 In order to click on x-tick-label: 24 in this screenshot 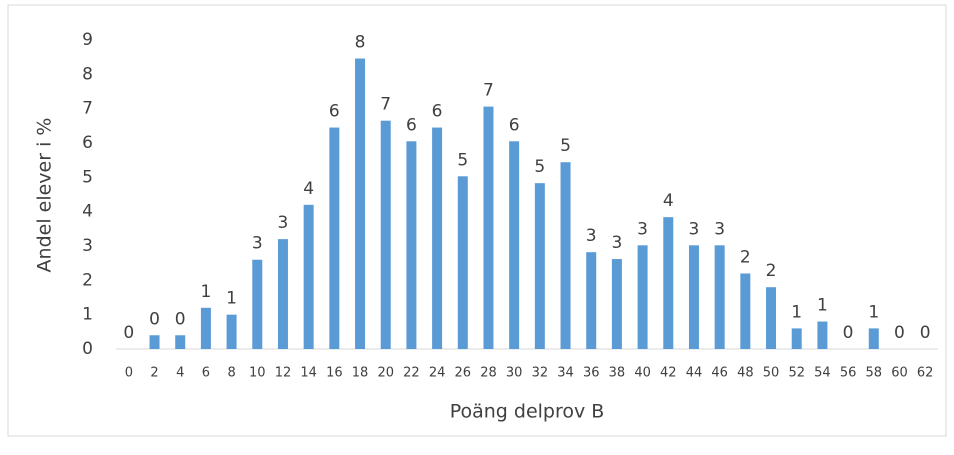, I will do `click(437, 373)`.